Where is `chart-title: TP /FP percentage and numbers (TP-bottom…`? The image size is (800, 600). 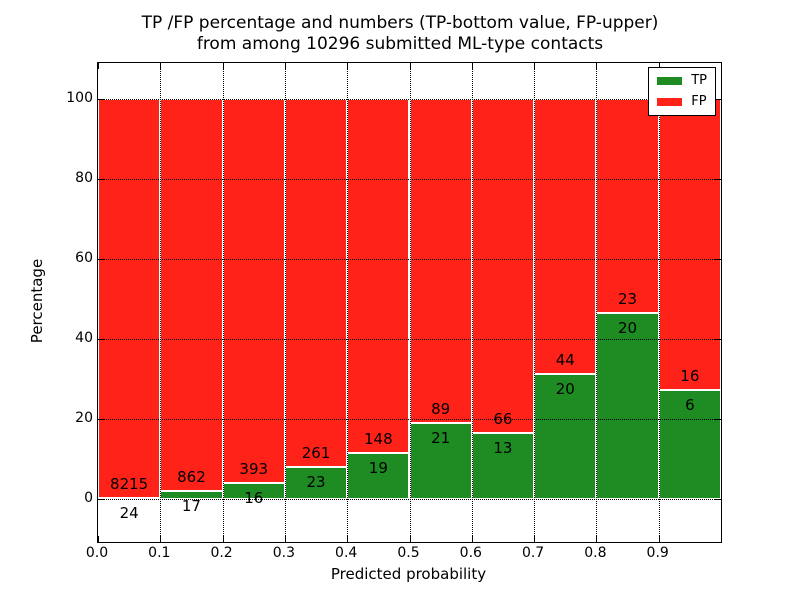
chart-title: TP /FP percentage and numbers (TP-bottom… is located at coordinates (400, 34).